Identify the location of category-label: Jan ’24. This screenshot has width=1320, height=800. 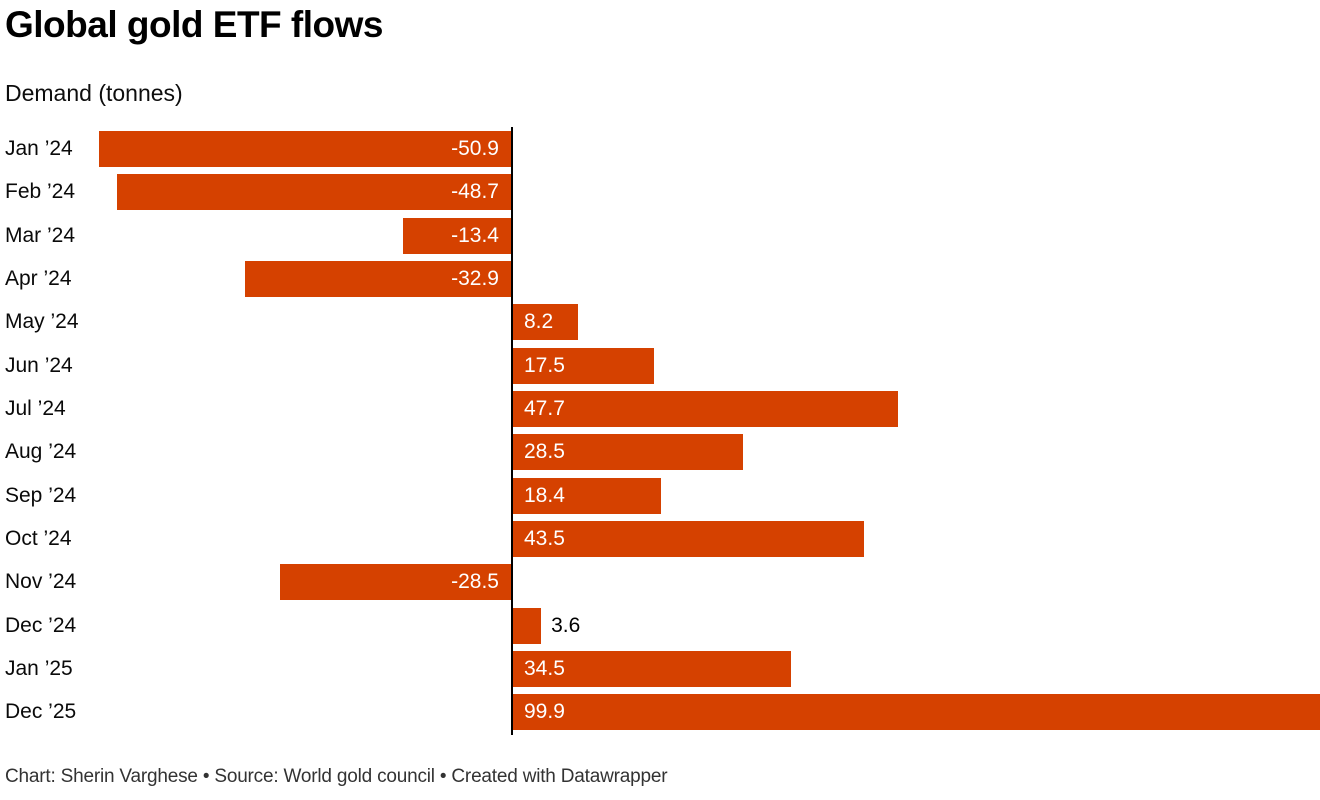
(39, 148).